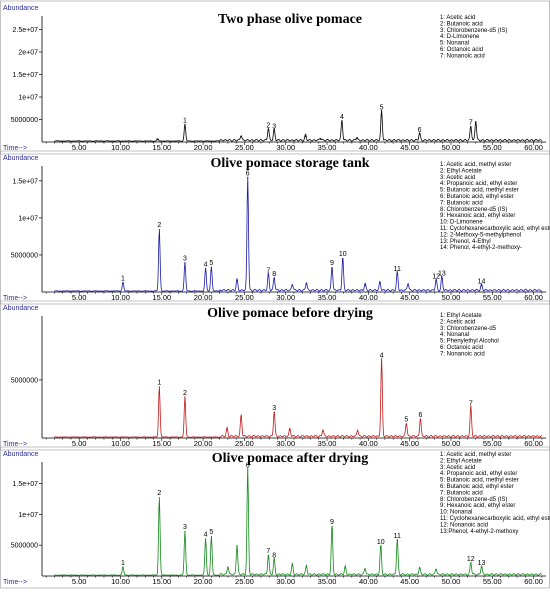 The height and width of the screenshot is (594, 550). I want to click on panel-4-peak-label: 9, so click(332, 522).